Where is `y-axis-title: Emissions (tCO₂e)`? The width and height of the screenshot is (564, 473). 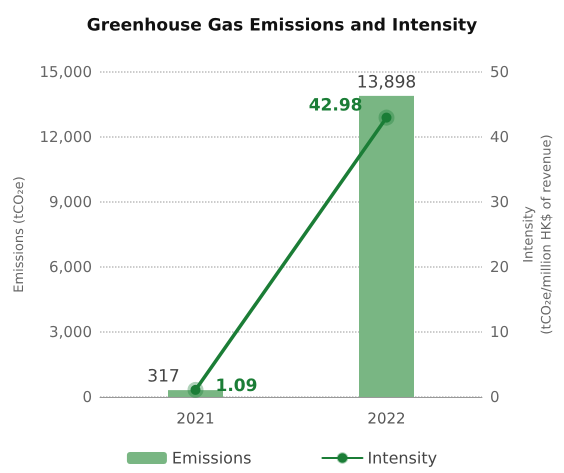
y-axis-title: Emissions (tCO₂e) is located at coordinates (20, 234).